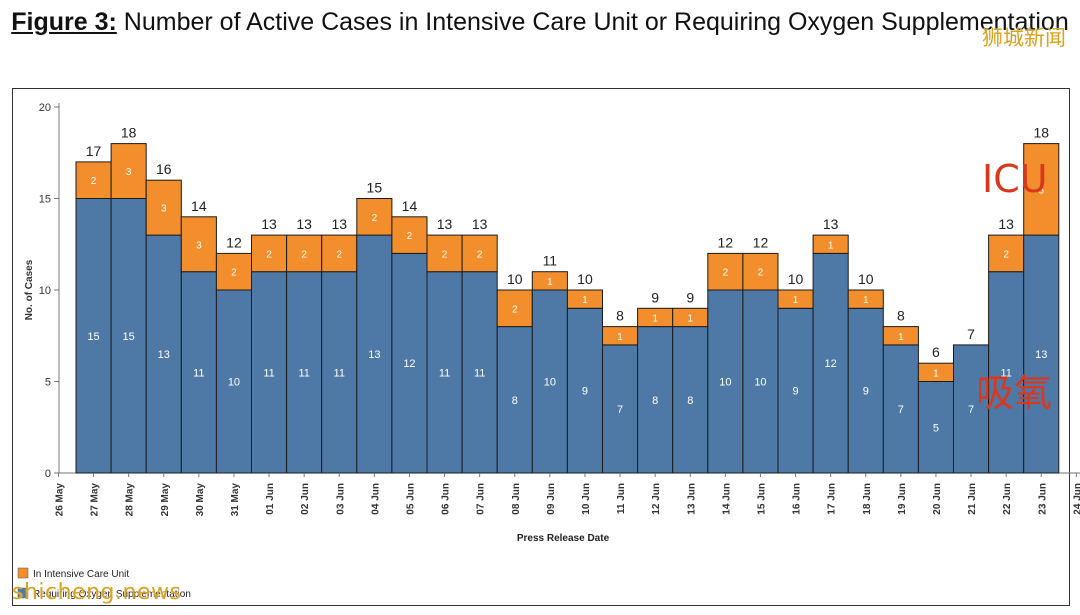 This screenshot has height=615, width=1080. Describe the element at coordinates (45, 108) in the screenshot. I see `y-tick-label: 20` at that location.